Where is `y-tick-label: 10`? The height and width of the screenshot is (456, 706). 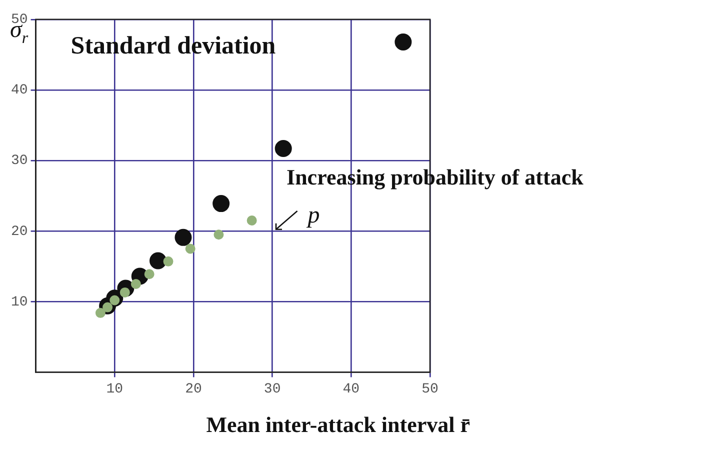 y-tick-label: 10 is located at coordinates (19, 302).